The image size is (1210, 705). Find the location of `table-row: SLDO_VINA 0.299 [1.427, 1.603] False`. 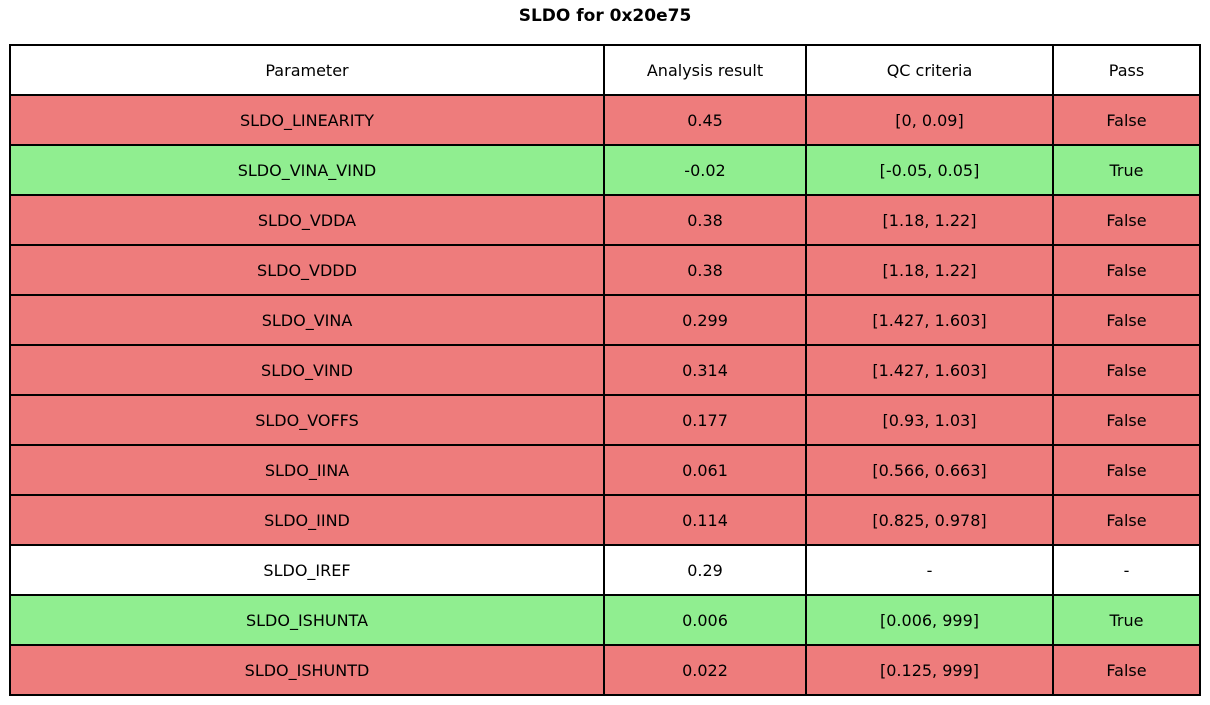

table-row: SLDO_VINA 0.299 [1.427, 1.603] False is located at coordinates (605, 320).